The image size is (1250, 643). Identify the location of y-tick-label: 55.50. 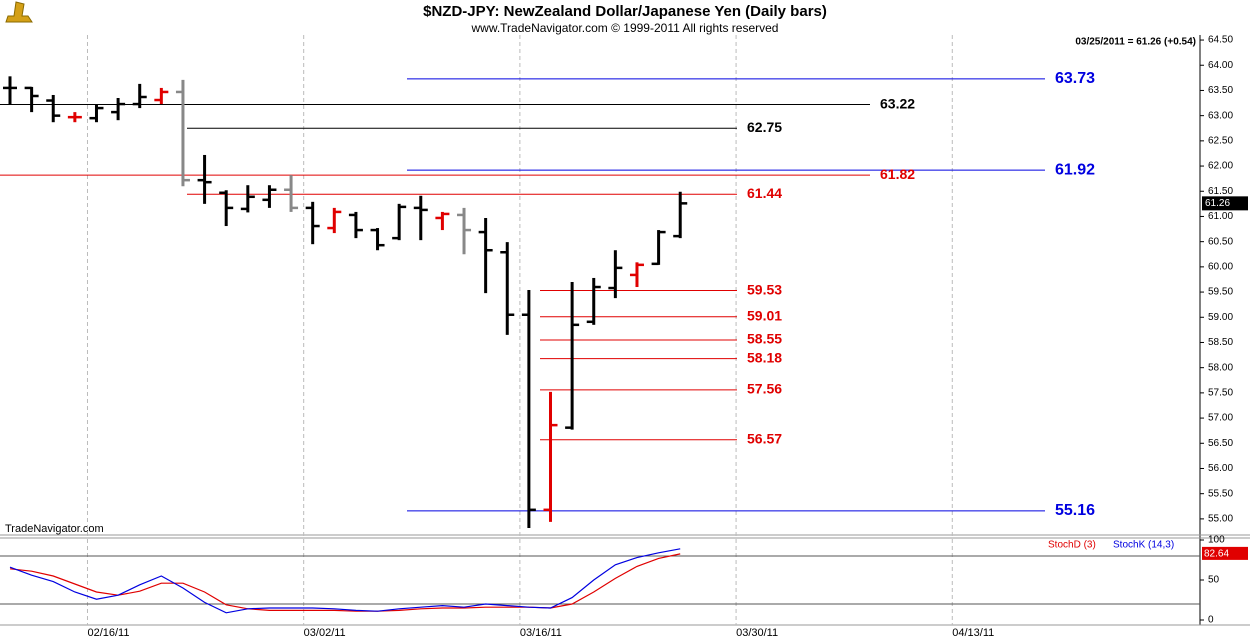
(1220, 493).